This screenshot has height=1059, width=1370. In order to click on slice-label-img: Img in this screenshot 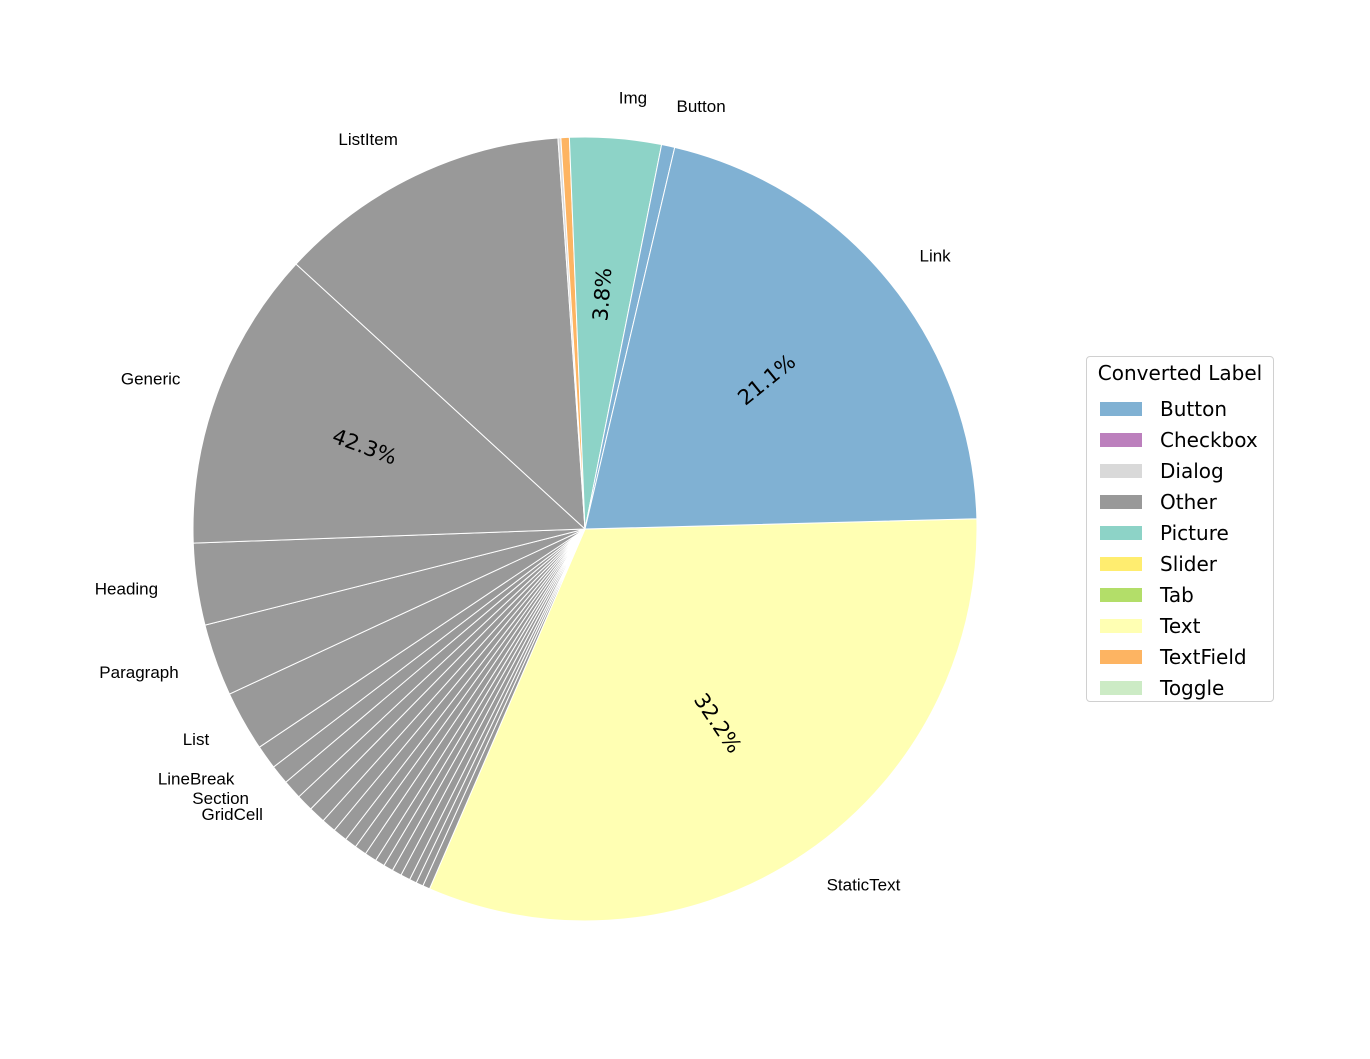, I will do `click(633, 98)`.